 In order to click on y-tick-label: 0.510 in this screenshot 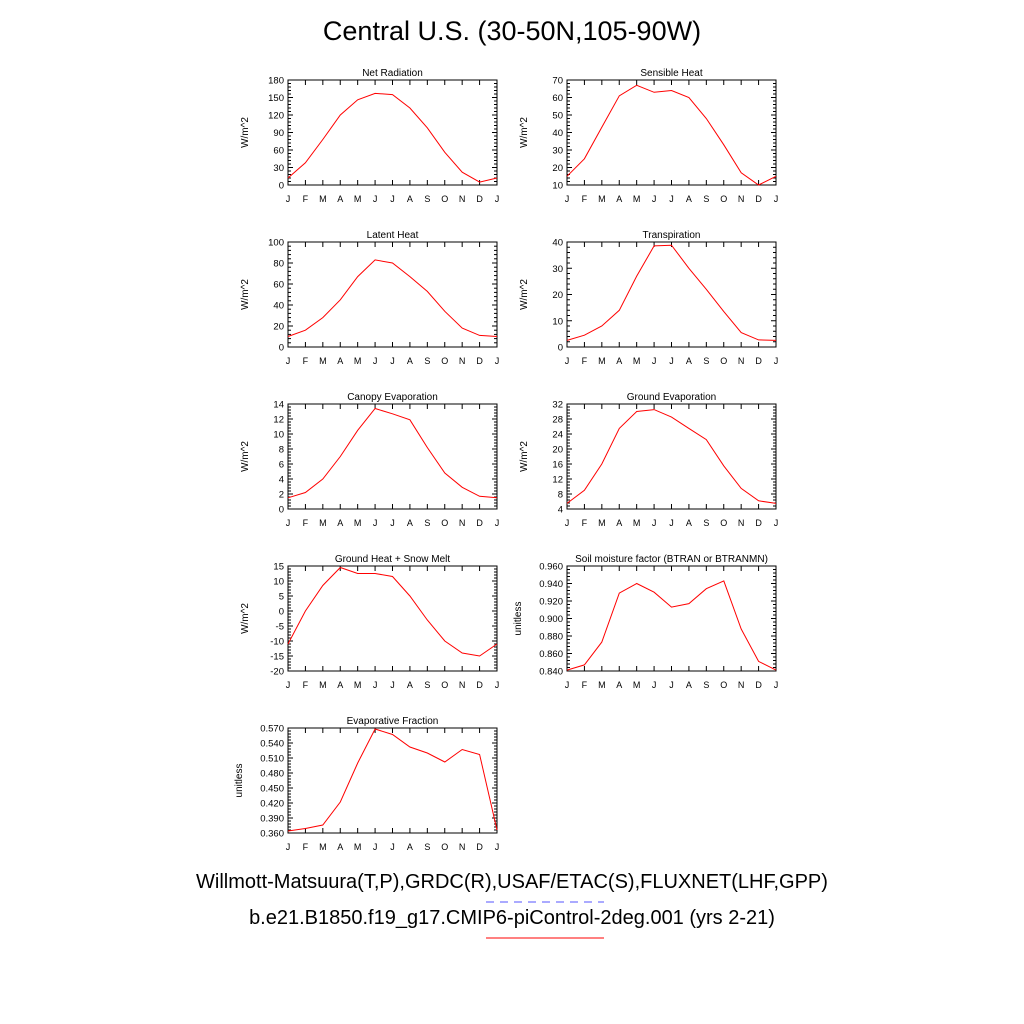, I will do `click(272, 759)`.